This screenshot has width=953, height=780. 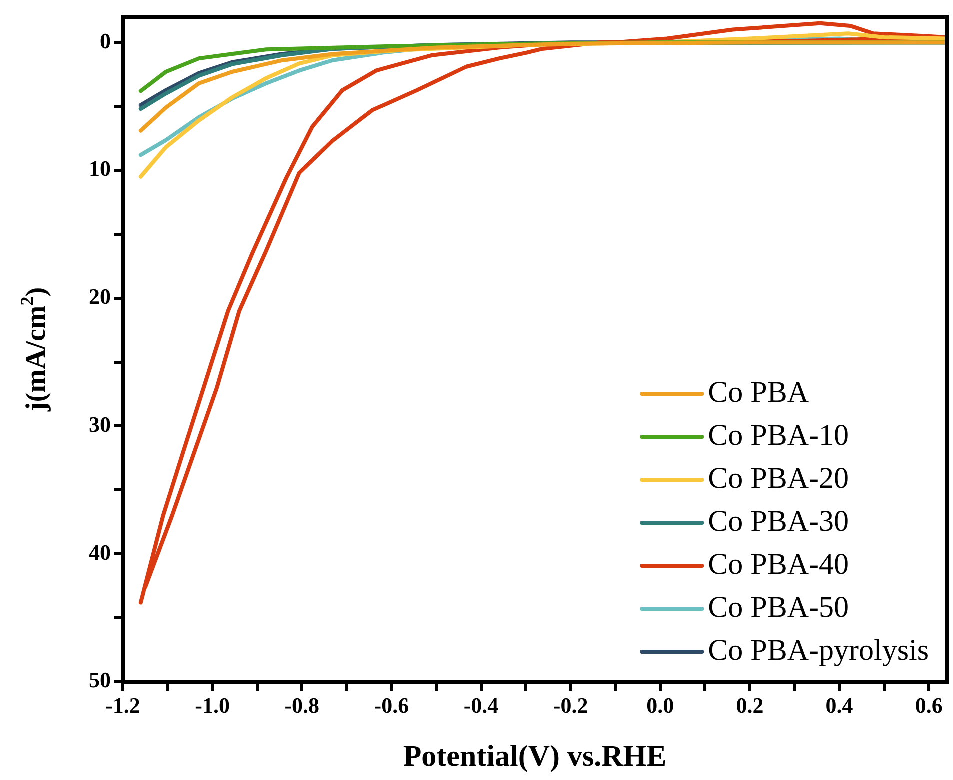 I want to click on y-tick-label: 10, so click(x=100, y=169).